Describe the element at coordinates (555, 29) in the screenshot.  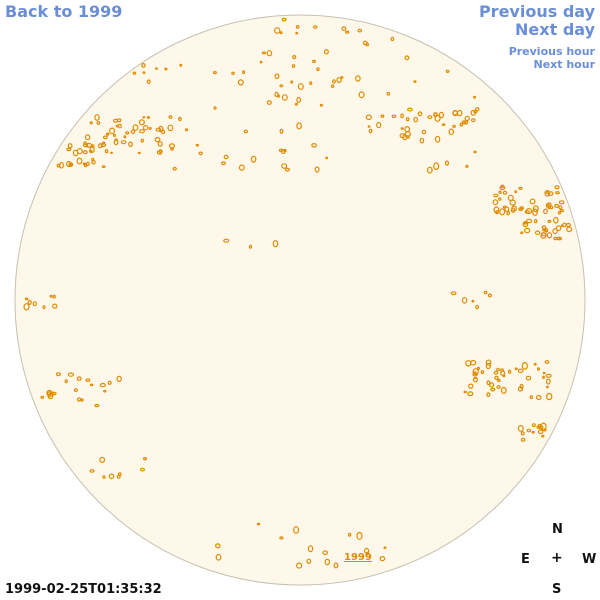
I see `next-day-link: Next day` at that location.